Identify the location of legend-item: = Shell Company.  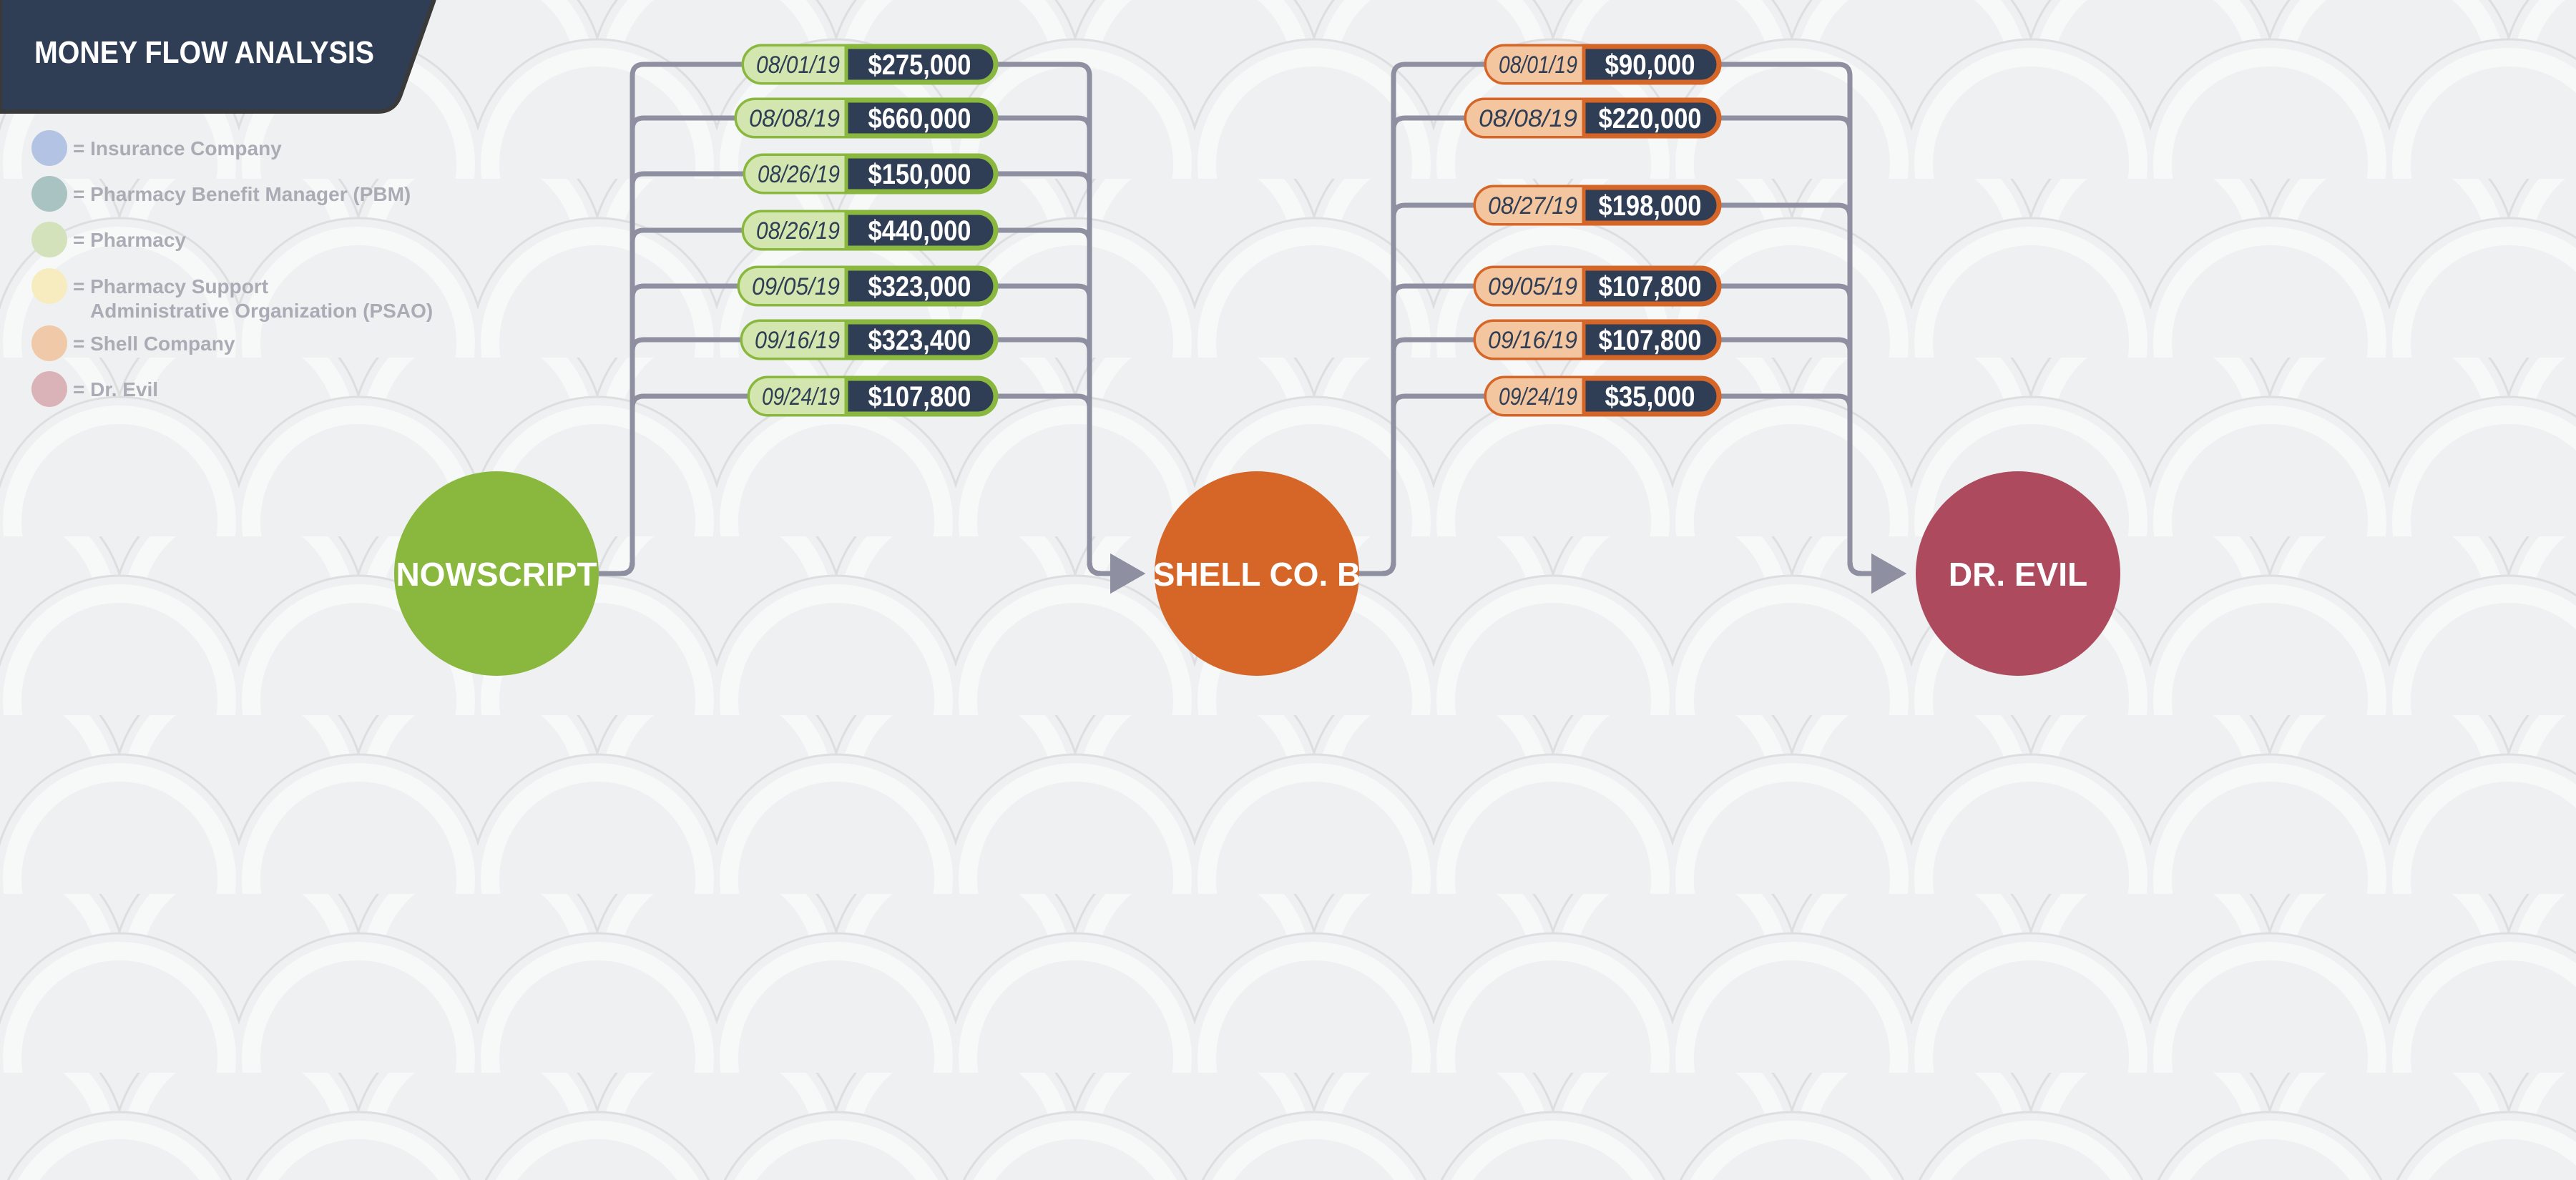
(133, 343).